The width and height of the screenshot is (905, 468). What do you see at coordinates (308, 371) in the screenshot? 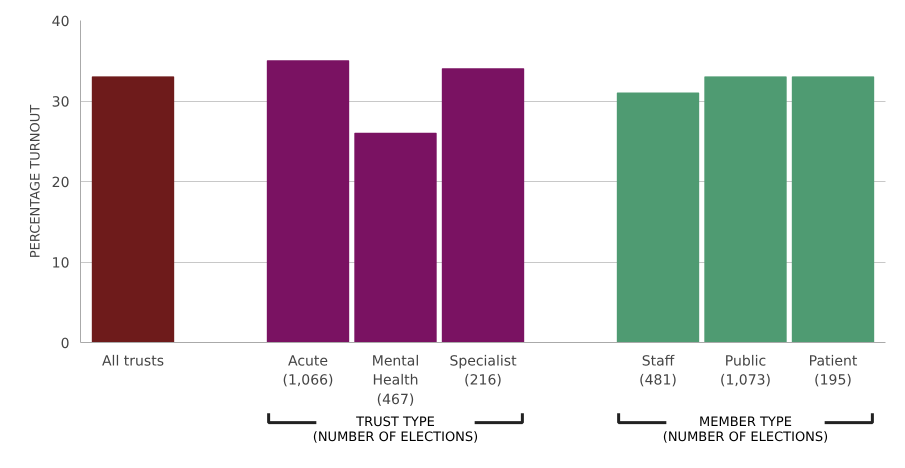
I see `x-tick-label: Acute (1,066)` at bounding box center [308, 371].